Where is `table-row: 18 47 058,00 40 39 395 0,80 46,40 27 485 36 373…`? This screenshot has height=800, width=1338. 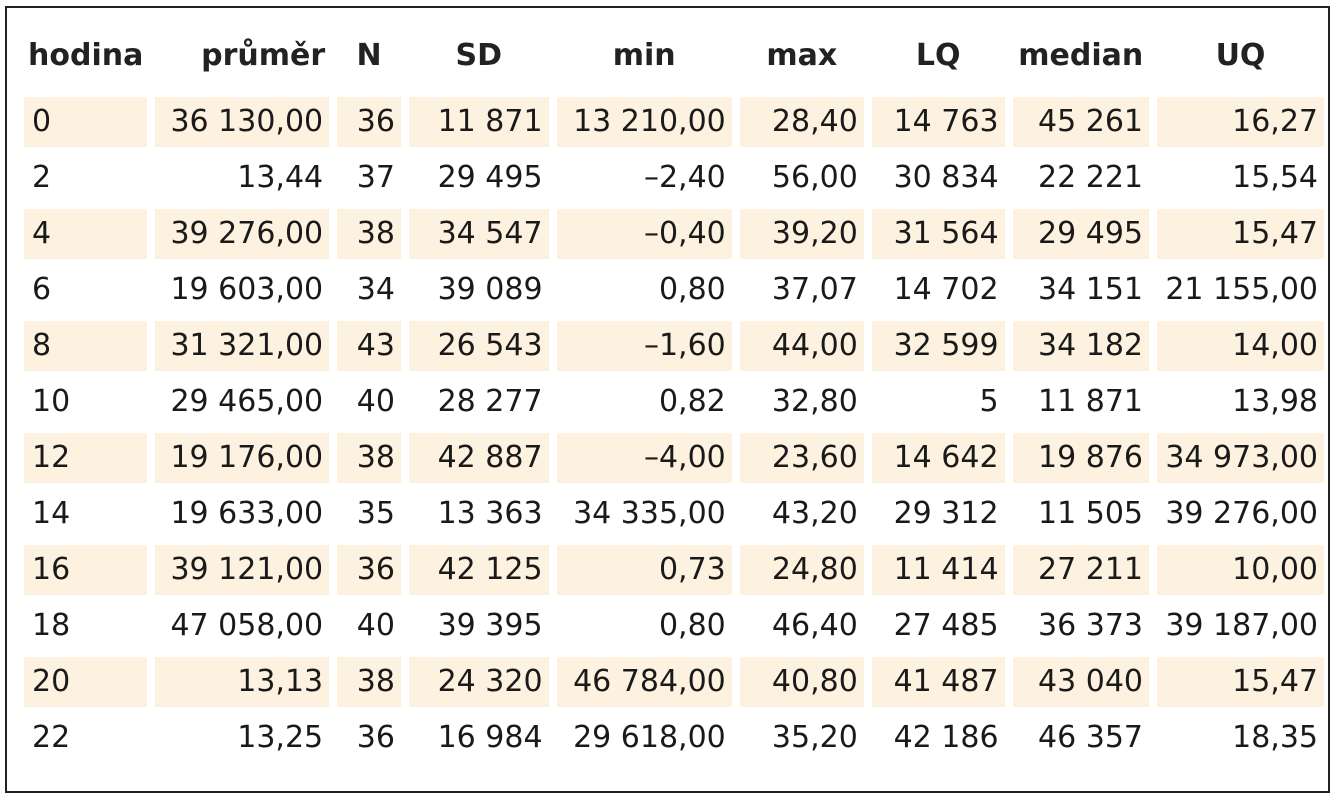 table-row: 18 47 058,00 40 39 395 0,80 46,40 27 485 36 373… is located at coordinates (674, 626).